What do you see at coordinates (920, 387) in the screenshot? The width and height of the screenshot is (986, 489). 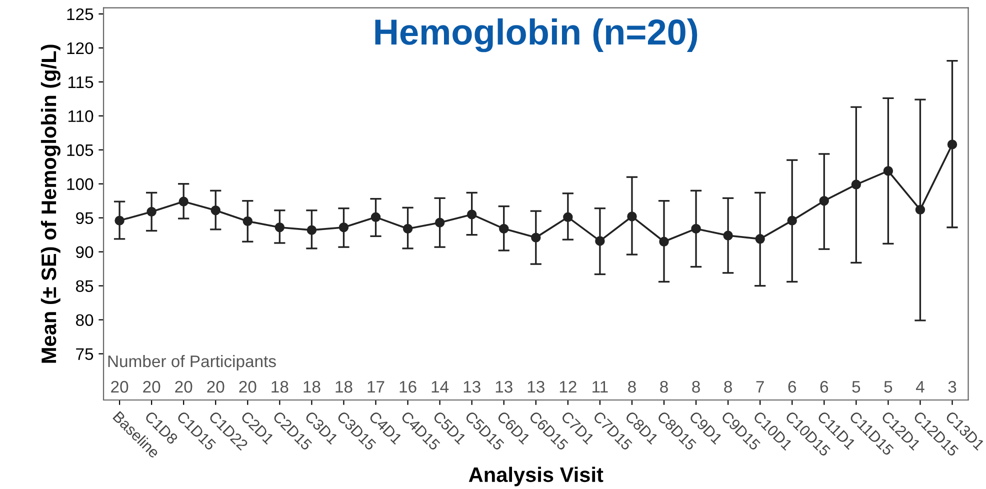 I see `annotation: 4` at bounding box center [920, 387].